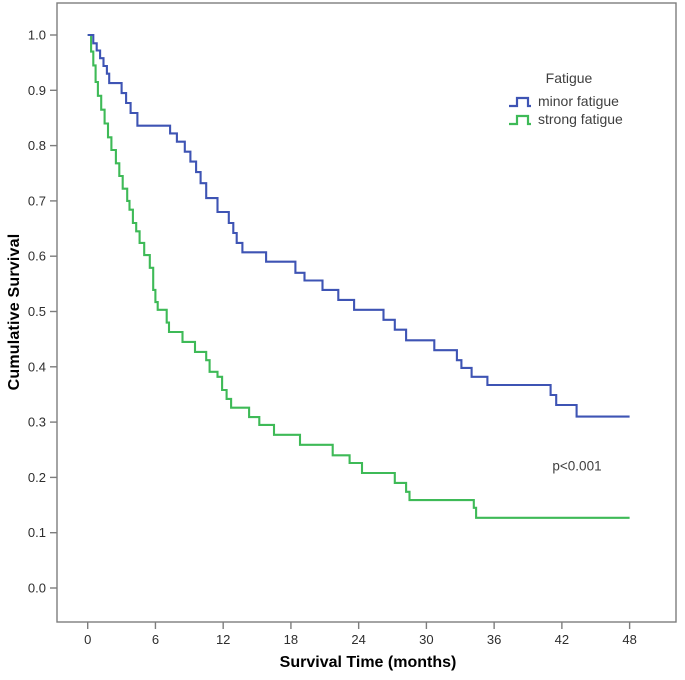  I want to click on x-tick-label: 48, so click(629, 639).